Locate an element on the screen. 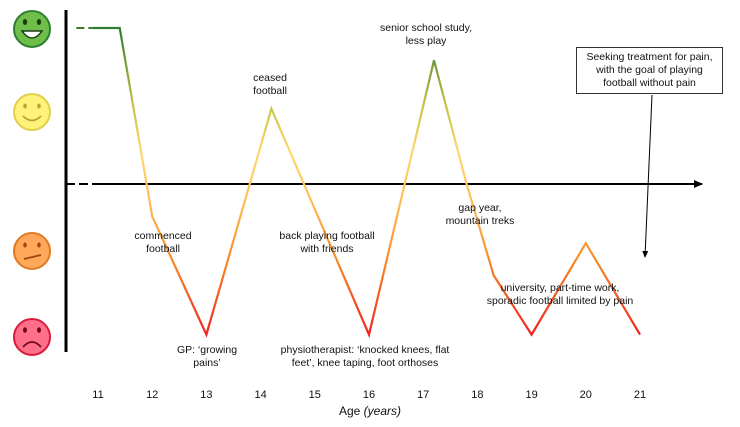 The height and width of the screenshot is (427, 740). unhappy-face-icon is located at coordinates (32, 251).